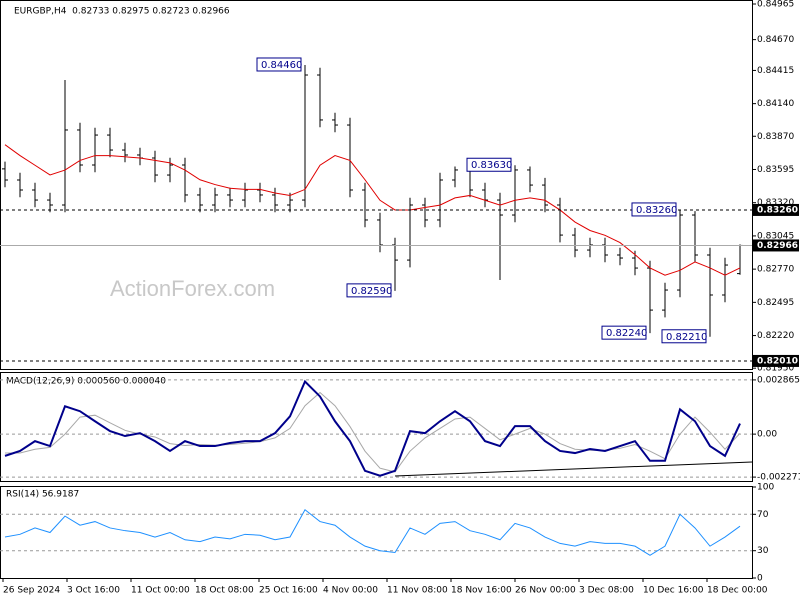 Image resolution: width=800 pixels, height=600 pixels. I want to click on annotation-label: 0.83260, so click(656, 210).